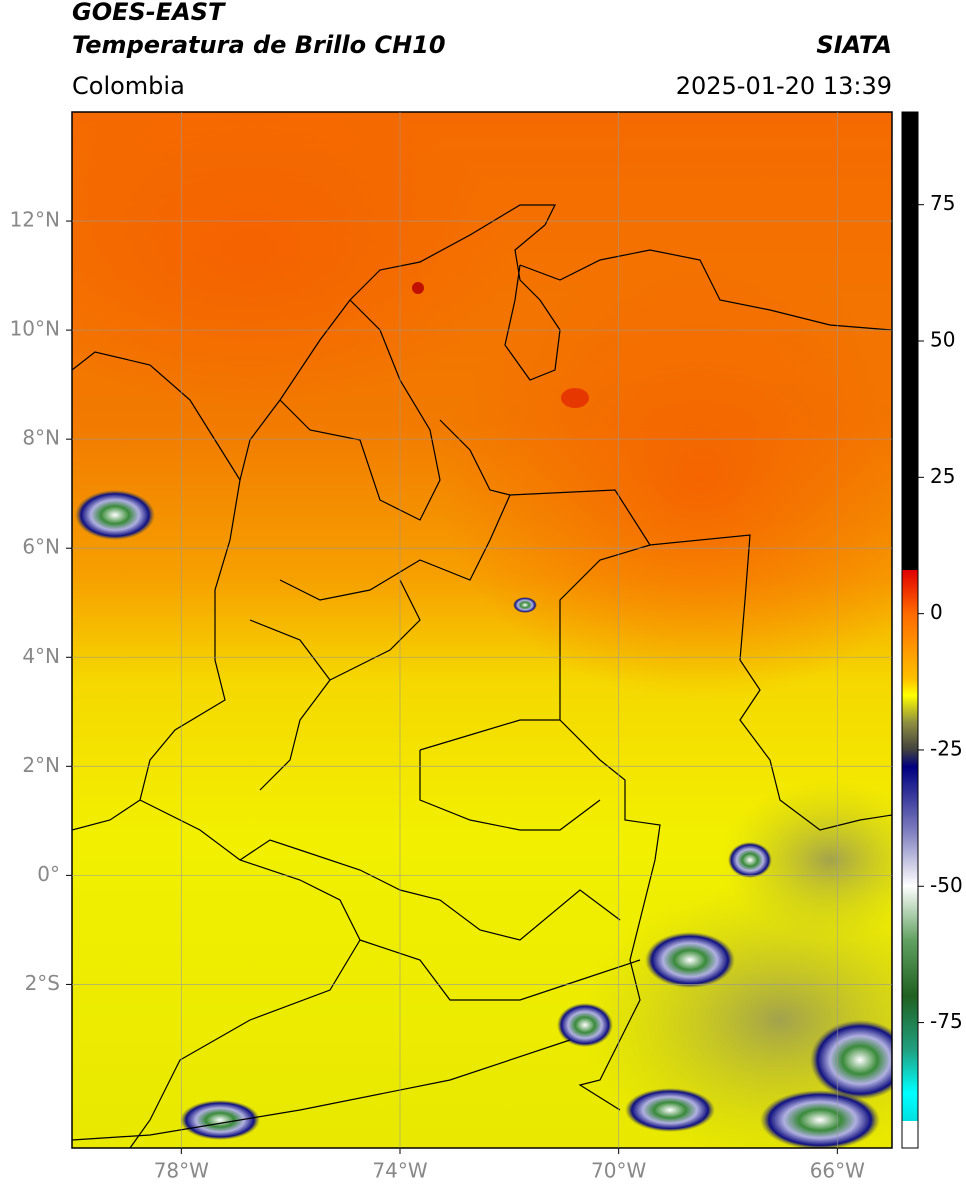 This screenshot has width=966, height=1194. I want to click on colorbar-label: 0, so click(936, 612).